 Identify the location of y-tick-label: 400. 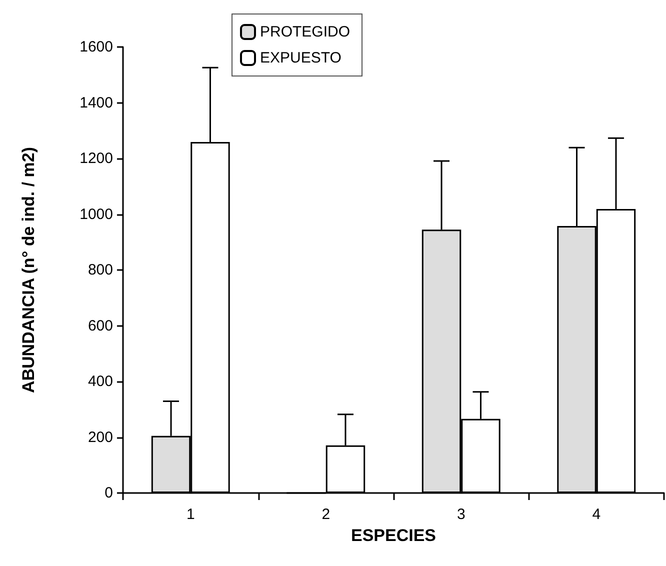
(100, 381).